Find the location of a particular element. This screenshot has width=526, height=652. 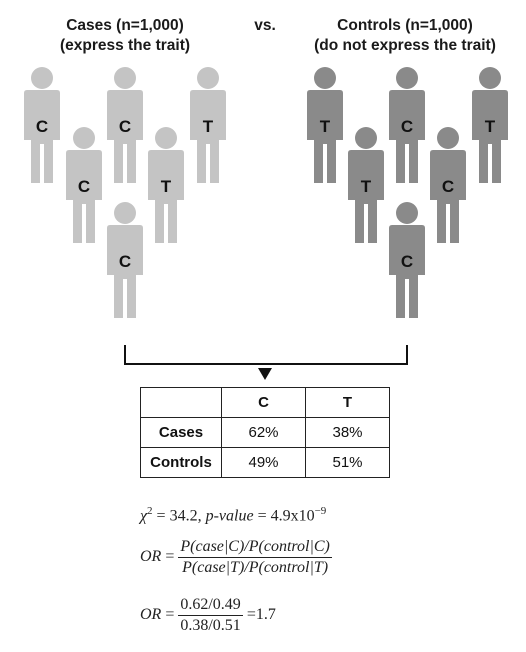

table-cell: 62% is located at coordinates (263, 432).